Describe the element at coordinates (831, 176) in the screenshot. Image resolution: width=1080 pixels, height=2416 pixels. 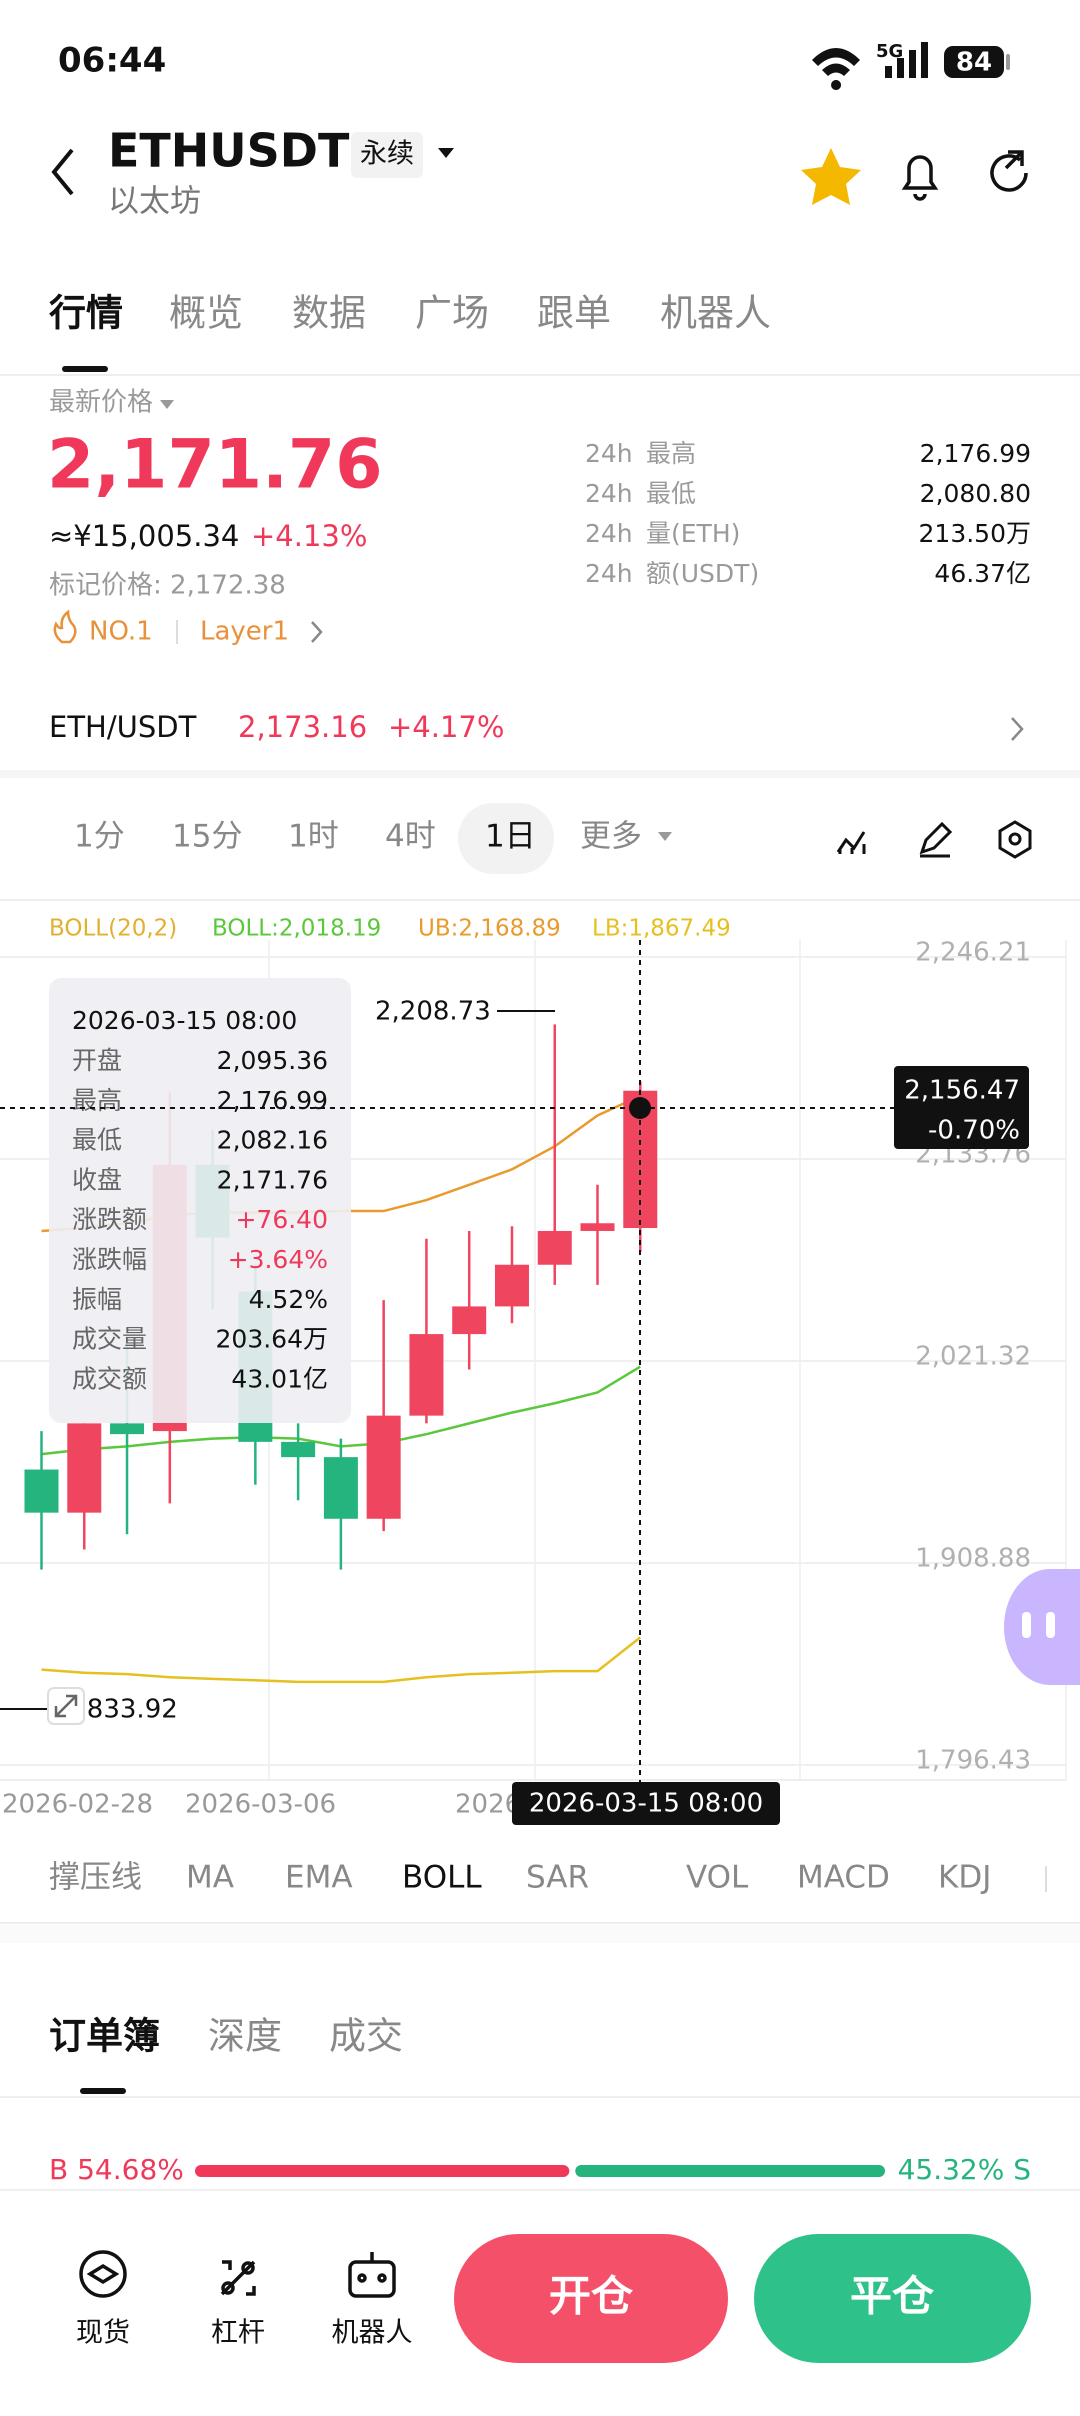
I see `favorite-star` at that location.